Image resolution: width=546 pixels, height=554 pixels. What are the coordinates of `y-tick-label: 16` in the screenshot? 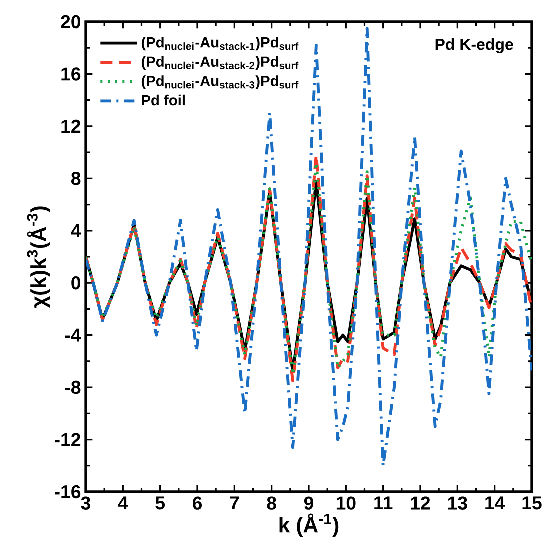 It's located at (71, 74).